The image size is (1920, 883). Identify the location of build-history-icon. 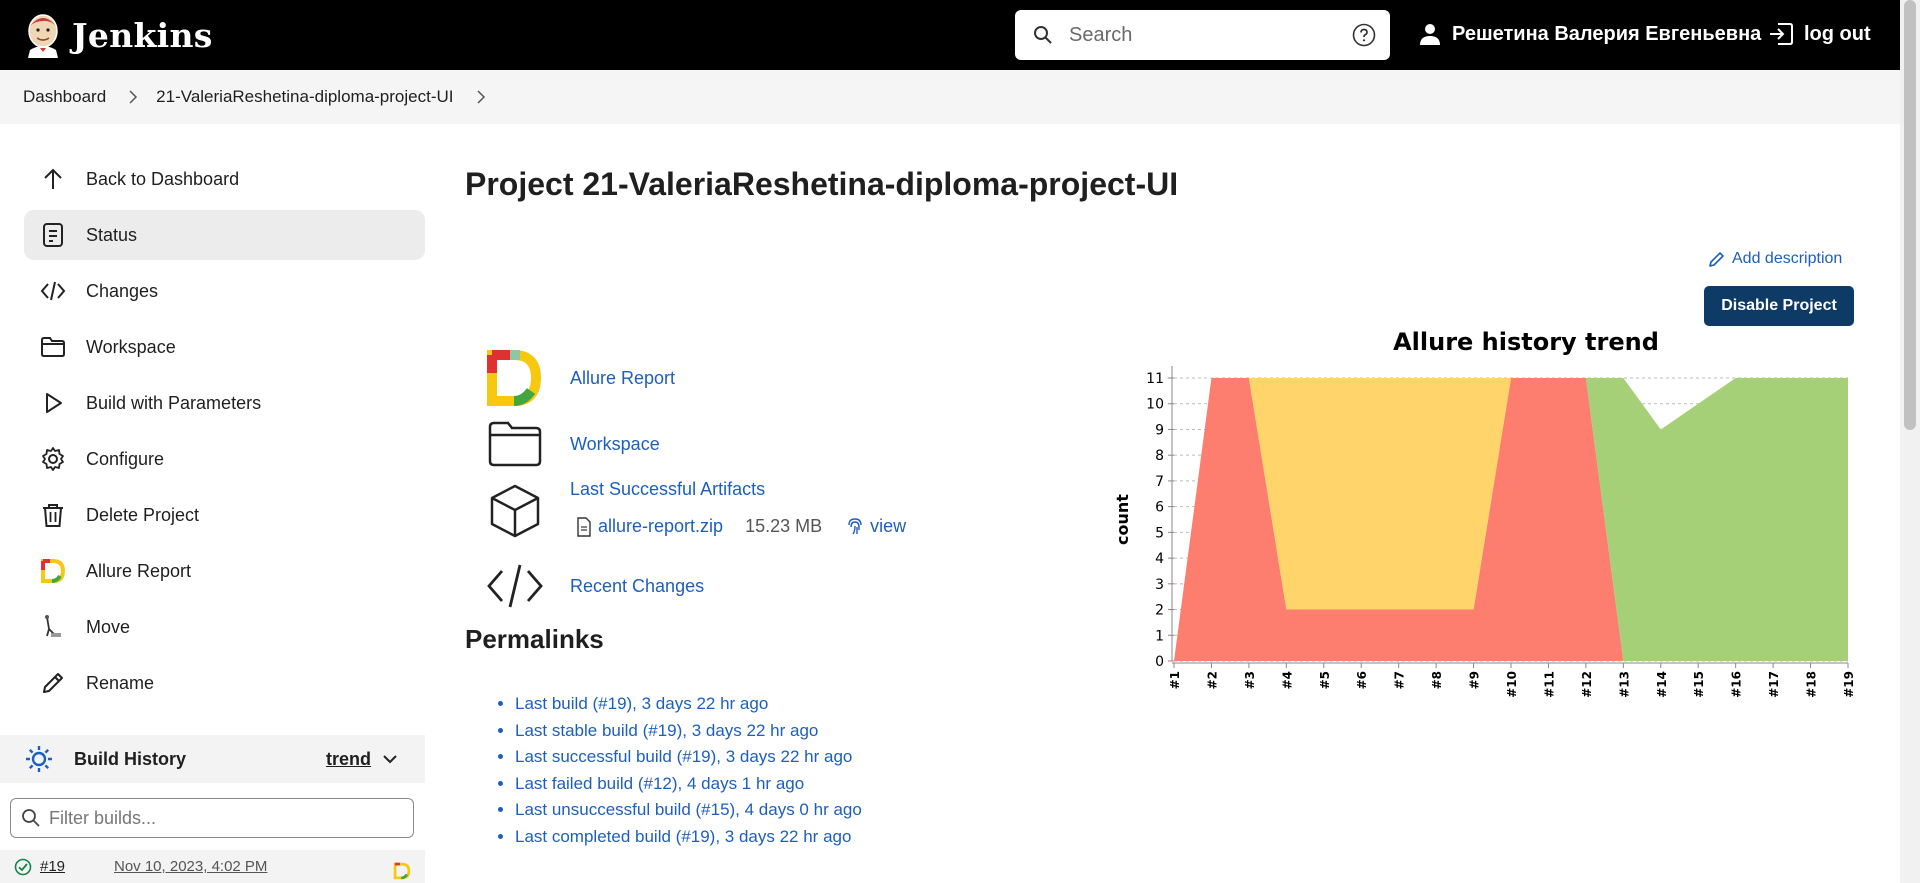
(39, 759).